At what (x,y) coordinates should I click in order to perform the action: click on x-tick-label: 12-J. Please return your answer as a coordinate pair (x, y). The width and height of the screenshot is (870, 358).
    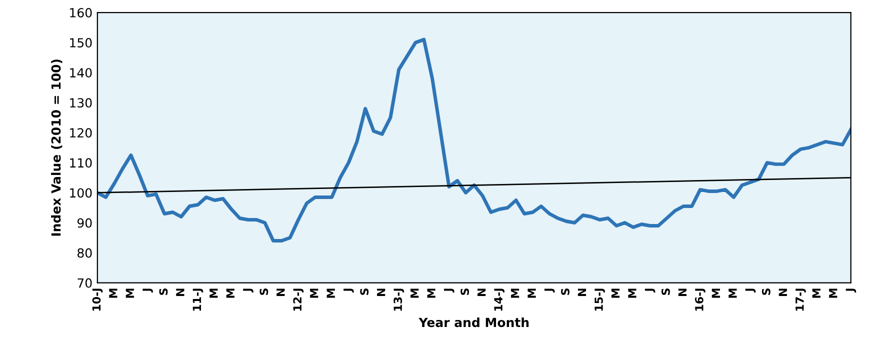
    Looking at the image, I should click on (298, 299).